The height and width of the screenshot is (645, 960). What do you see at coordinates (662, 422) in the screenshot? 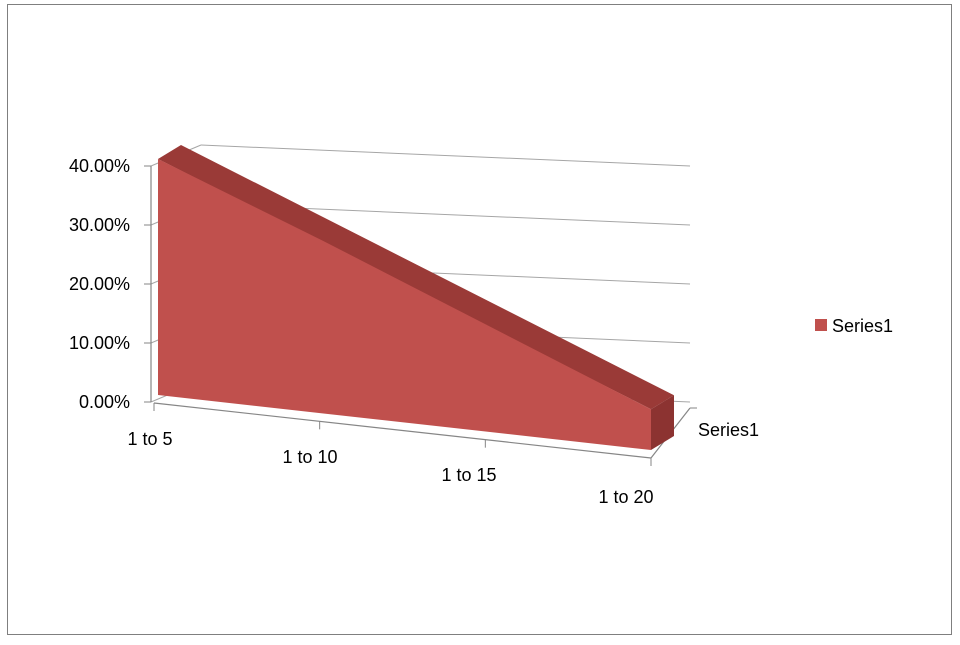
I see `series-area-side-face` at bounding box center [662, 422].